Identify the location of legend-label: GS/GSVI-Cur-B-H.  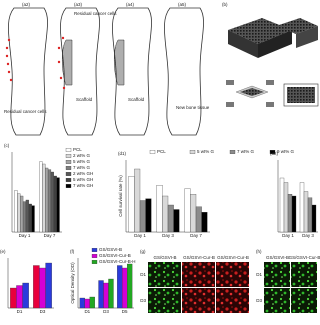
(117, 261).